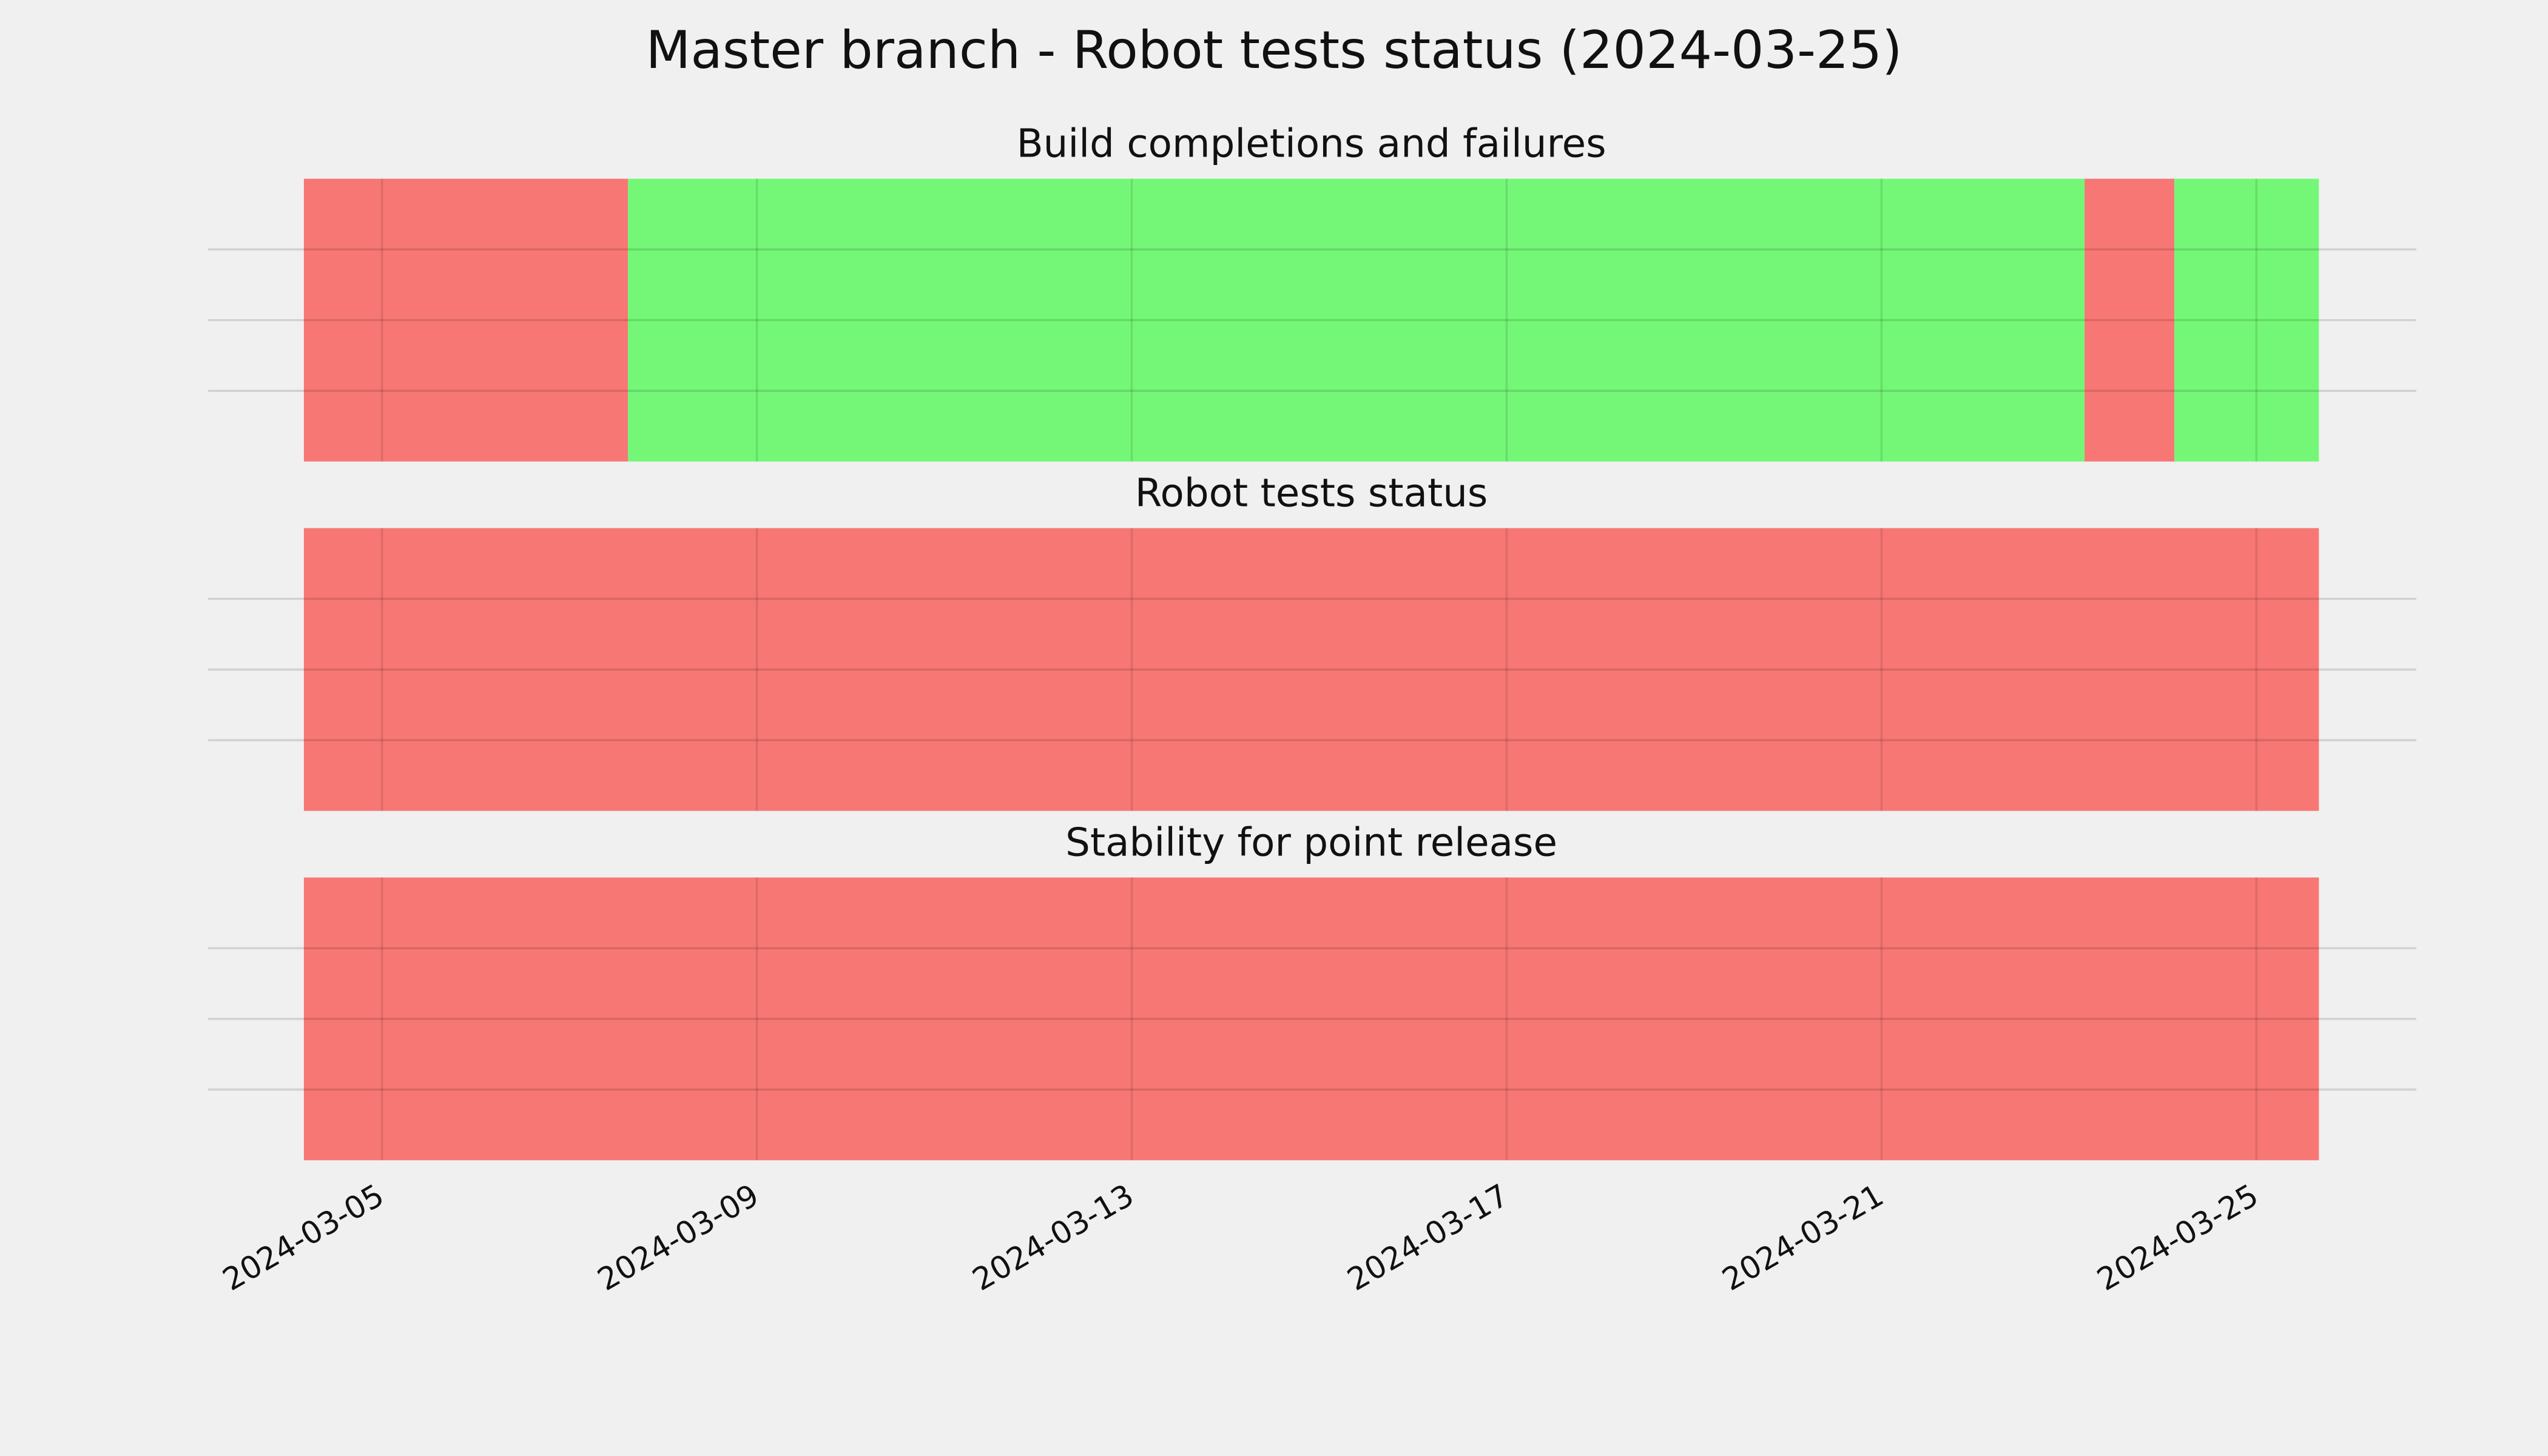 This screenshot has width=2548, height=1456. What do you see at coordinates (1311, 493) in the screenshot?
I see `panel-title: Robot tests status` at bounding box center [1311, 493].